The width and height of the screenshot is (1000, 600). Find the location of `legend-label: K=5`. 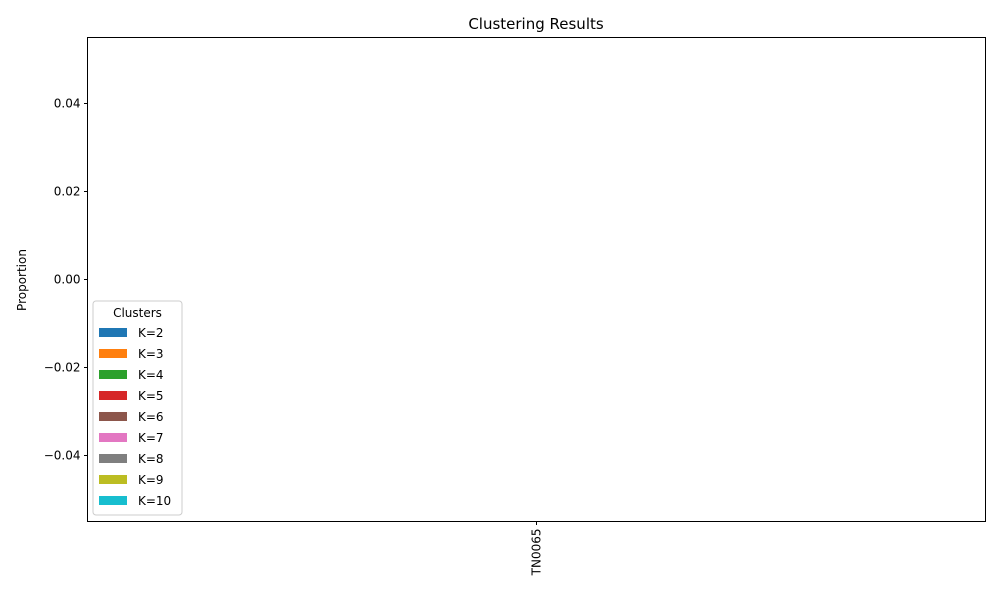

legend-label: K=5 is located at coordinates (151, 396).